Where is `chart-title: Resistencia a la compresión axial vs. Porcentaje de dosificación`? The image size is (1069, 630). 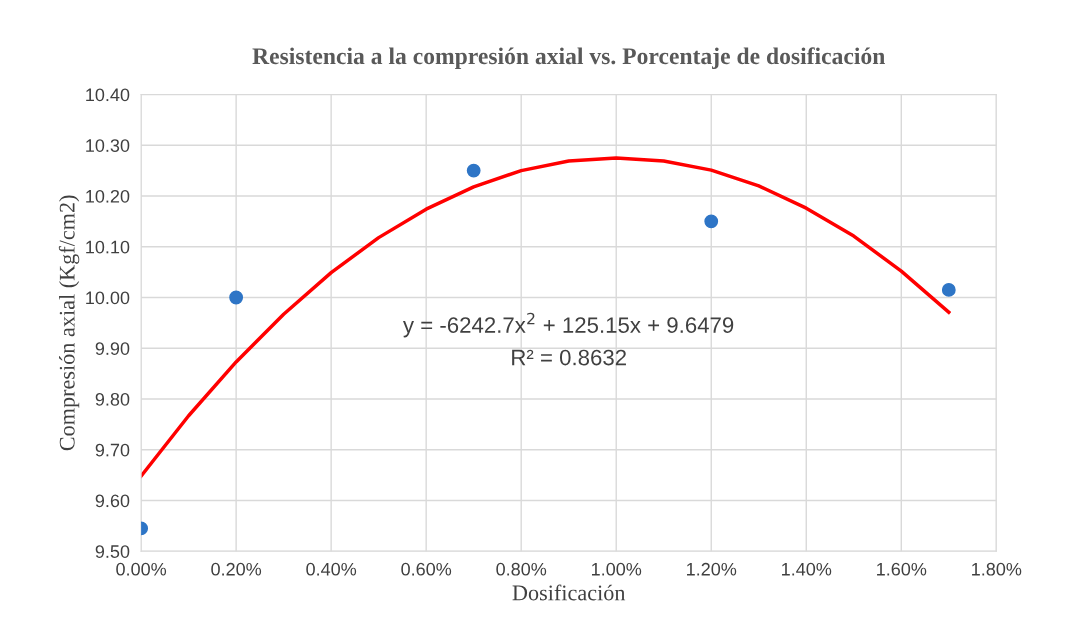 chart-title: Resistencia a la compresión axial vs. Porcentaje de dosificación is located at coordinates (568, 58).